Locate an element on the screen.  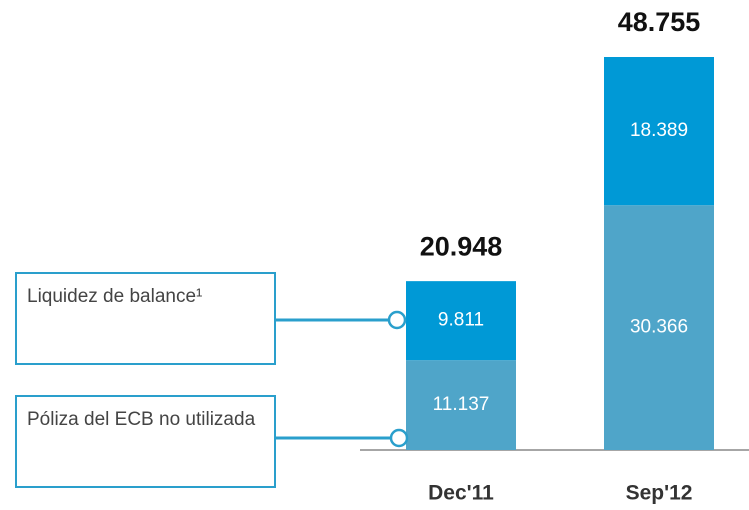
value-label: 30.366 is located at coordinates (659, 327).